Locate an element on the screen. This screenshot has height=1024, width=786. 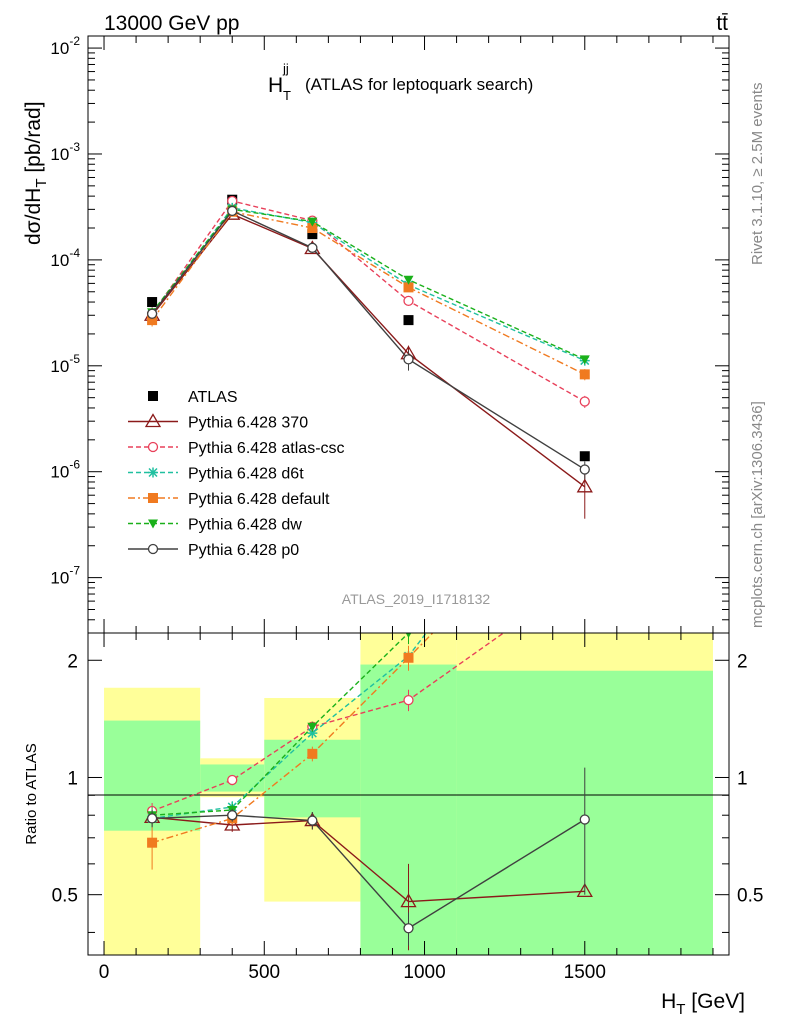
legend-entry: Pythia 6.428 d6t is located at coordinates (216, 474).